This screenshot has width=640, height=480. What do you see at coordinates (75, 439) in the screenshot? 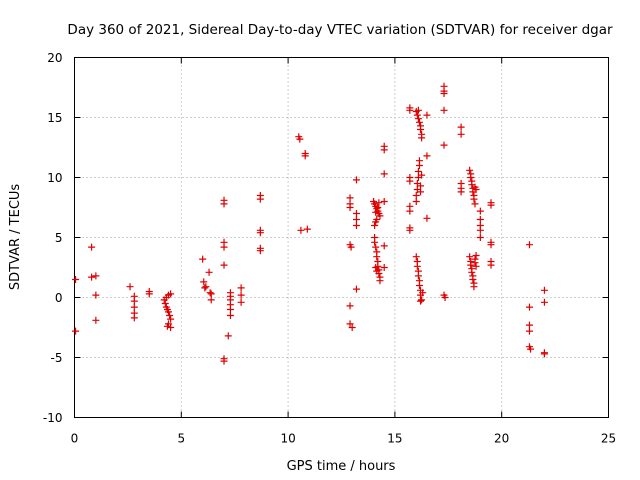
I see `x-tick-label: 0` at bounding box center [75, 439].